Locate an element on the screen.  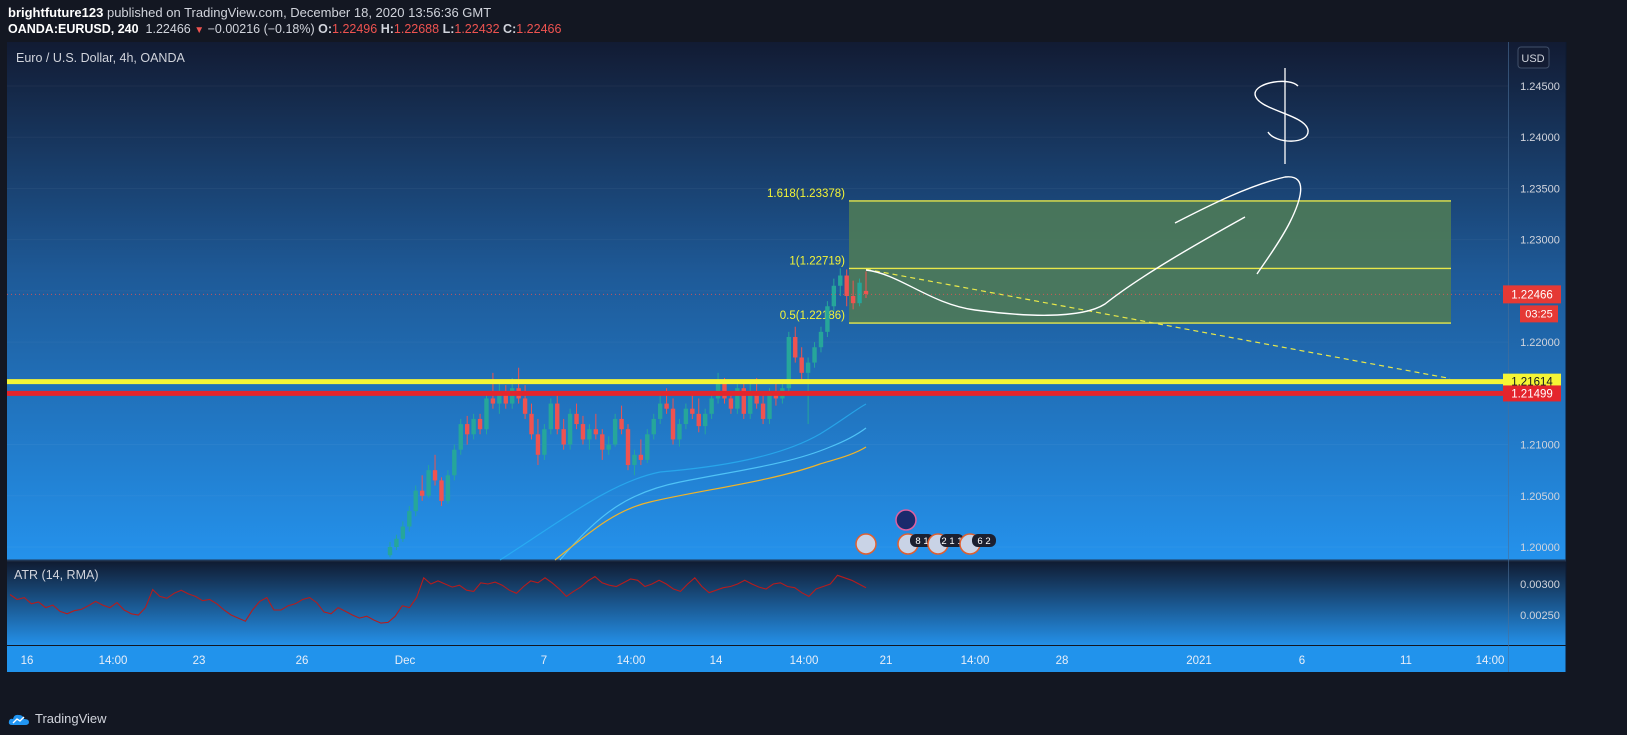
projection-curve-upper is located at coordinates (1238, 225).